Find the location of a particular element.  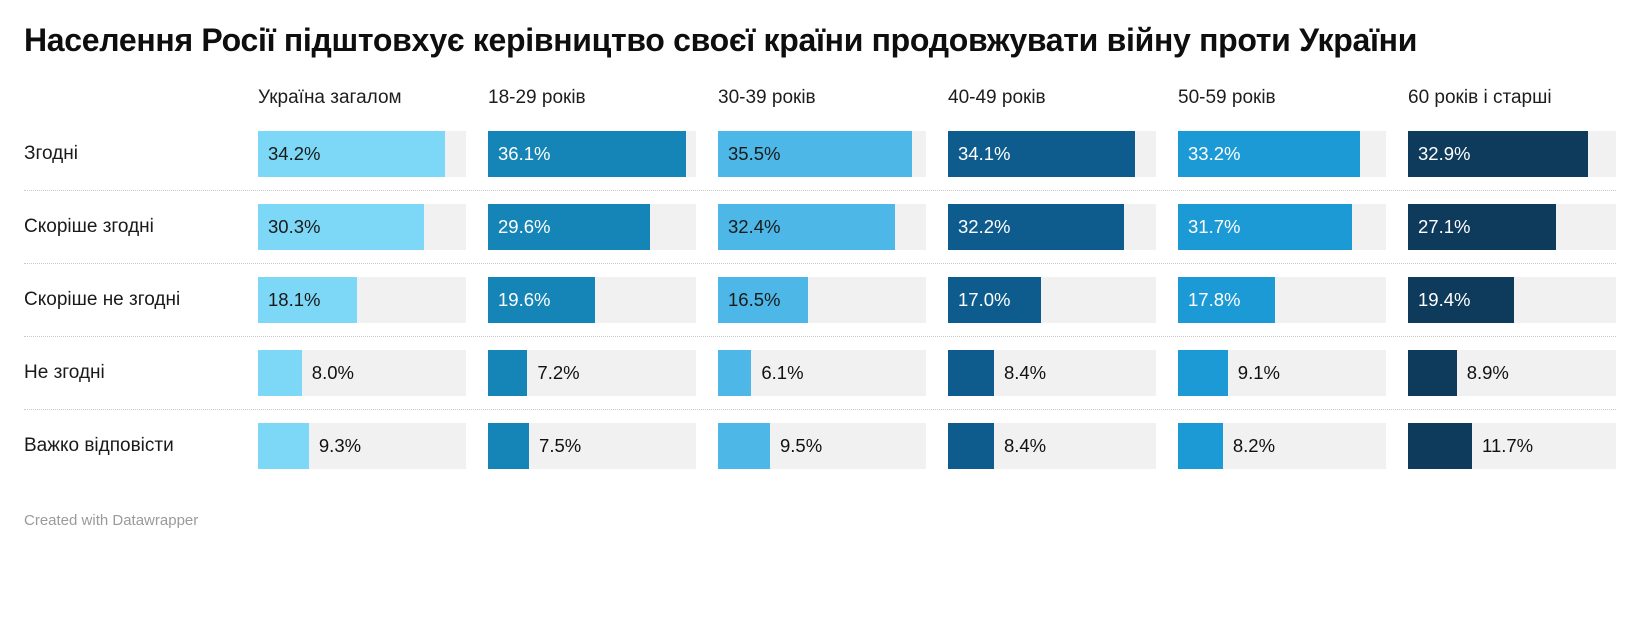

bar-value-label: 9.5% is located at coordinates (801, 445).